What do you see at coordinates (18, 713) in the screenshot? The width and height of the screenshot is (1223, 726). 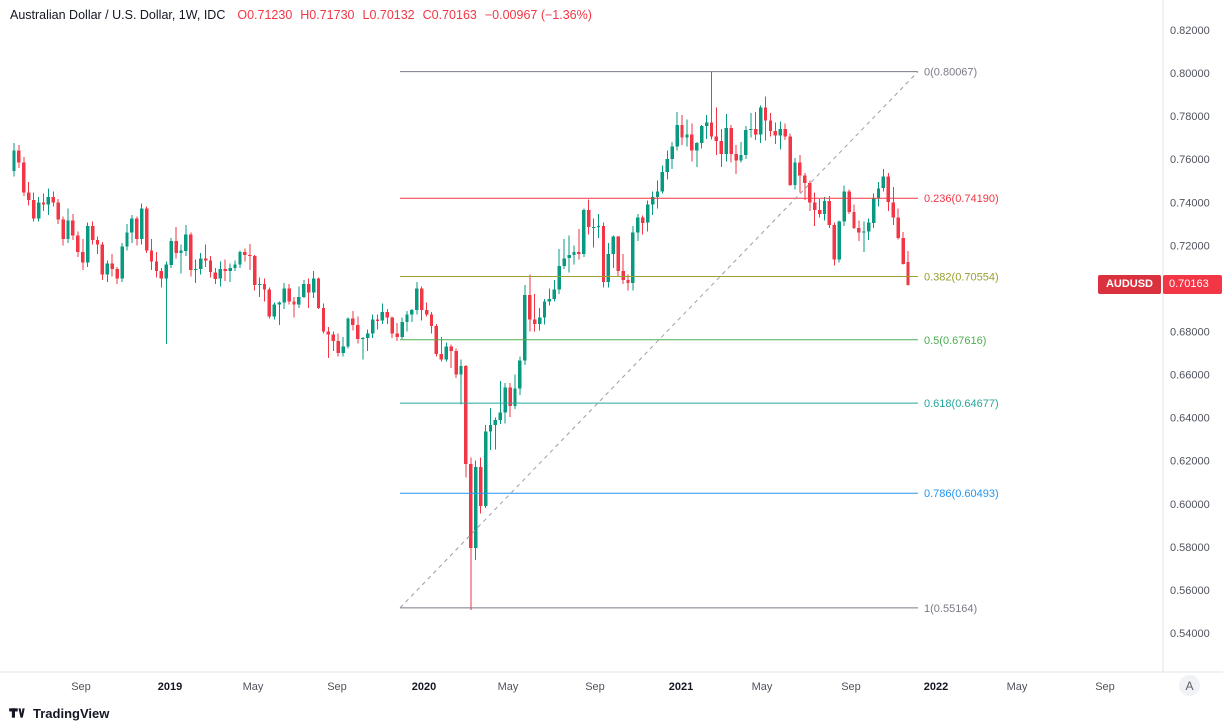 I see `tradingview-logo-icon` at bounding box center [18, 713].